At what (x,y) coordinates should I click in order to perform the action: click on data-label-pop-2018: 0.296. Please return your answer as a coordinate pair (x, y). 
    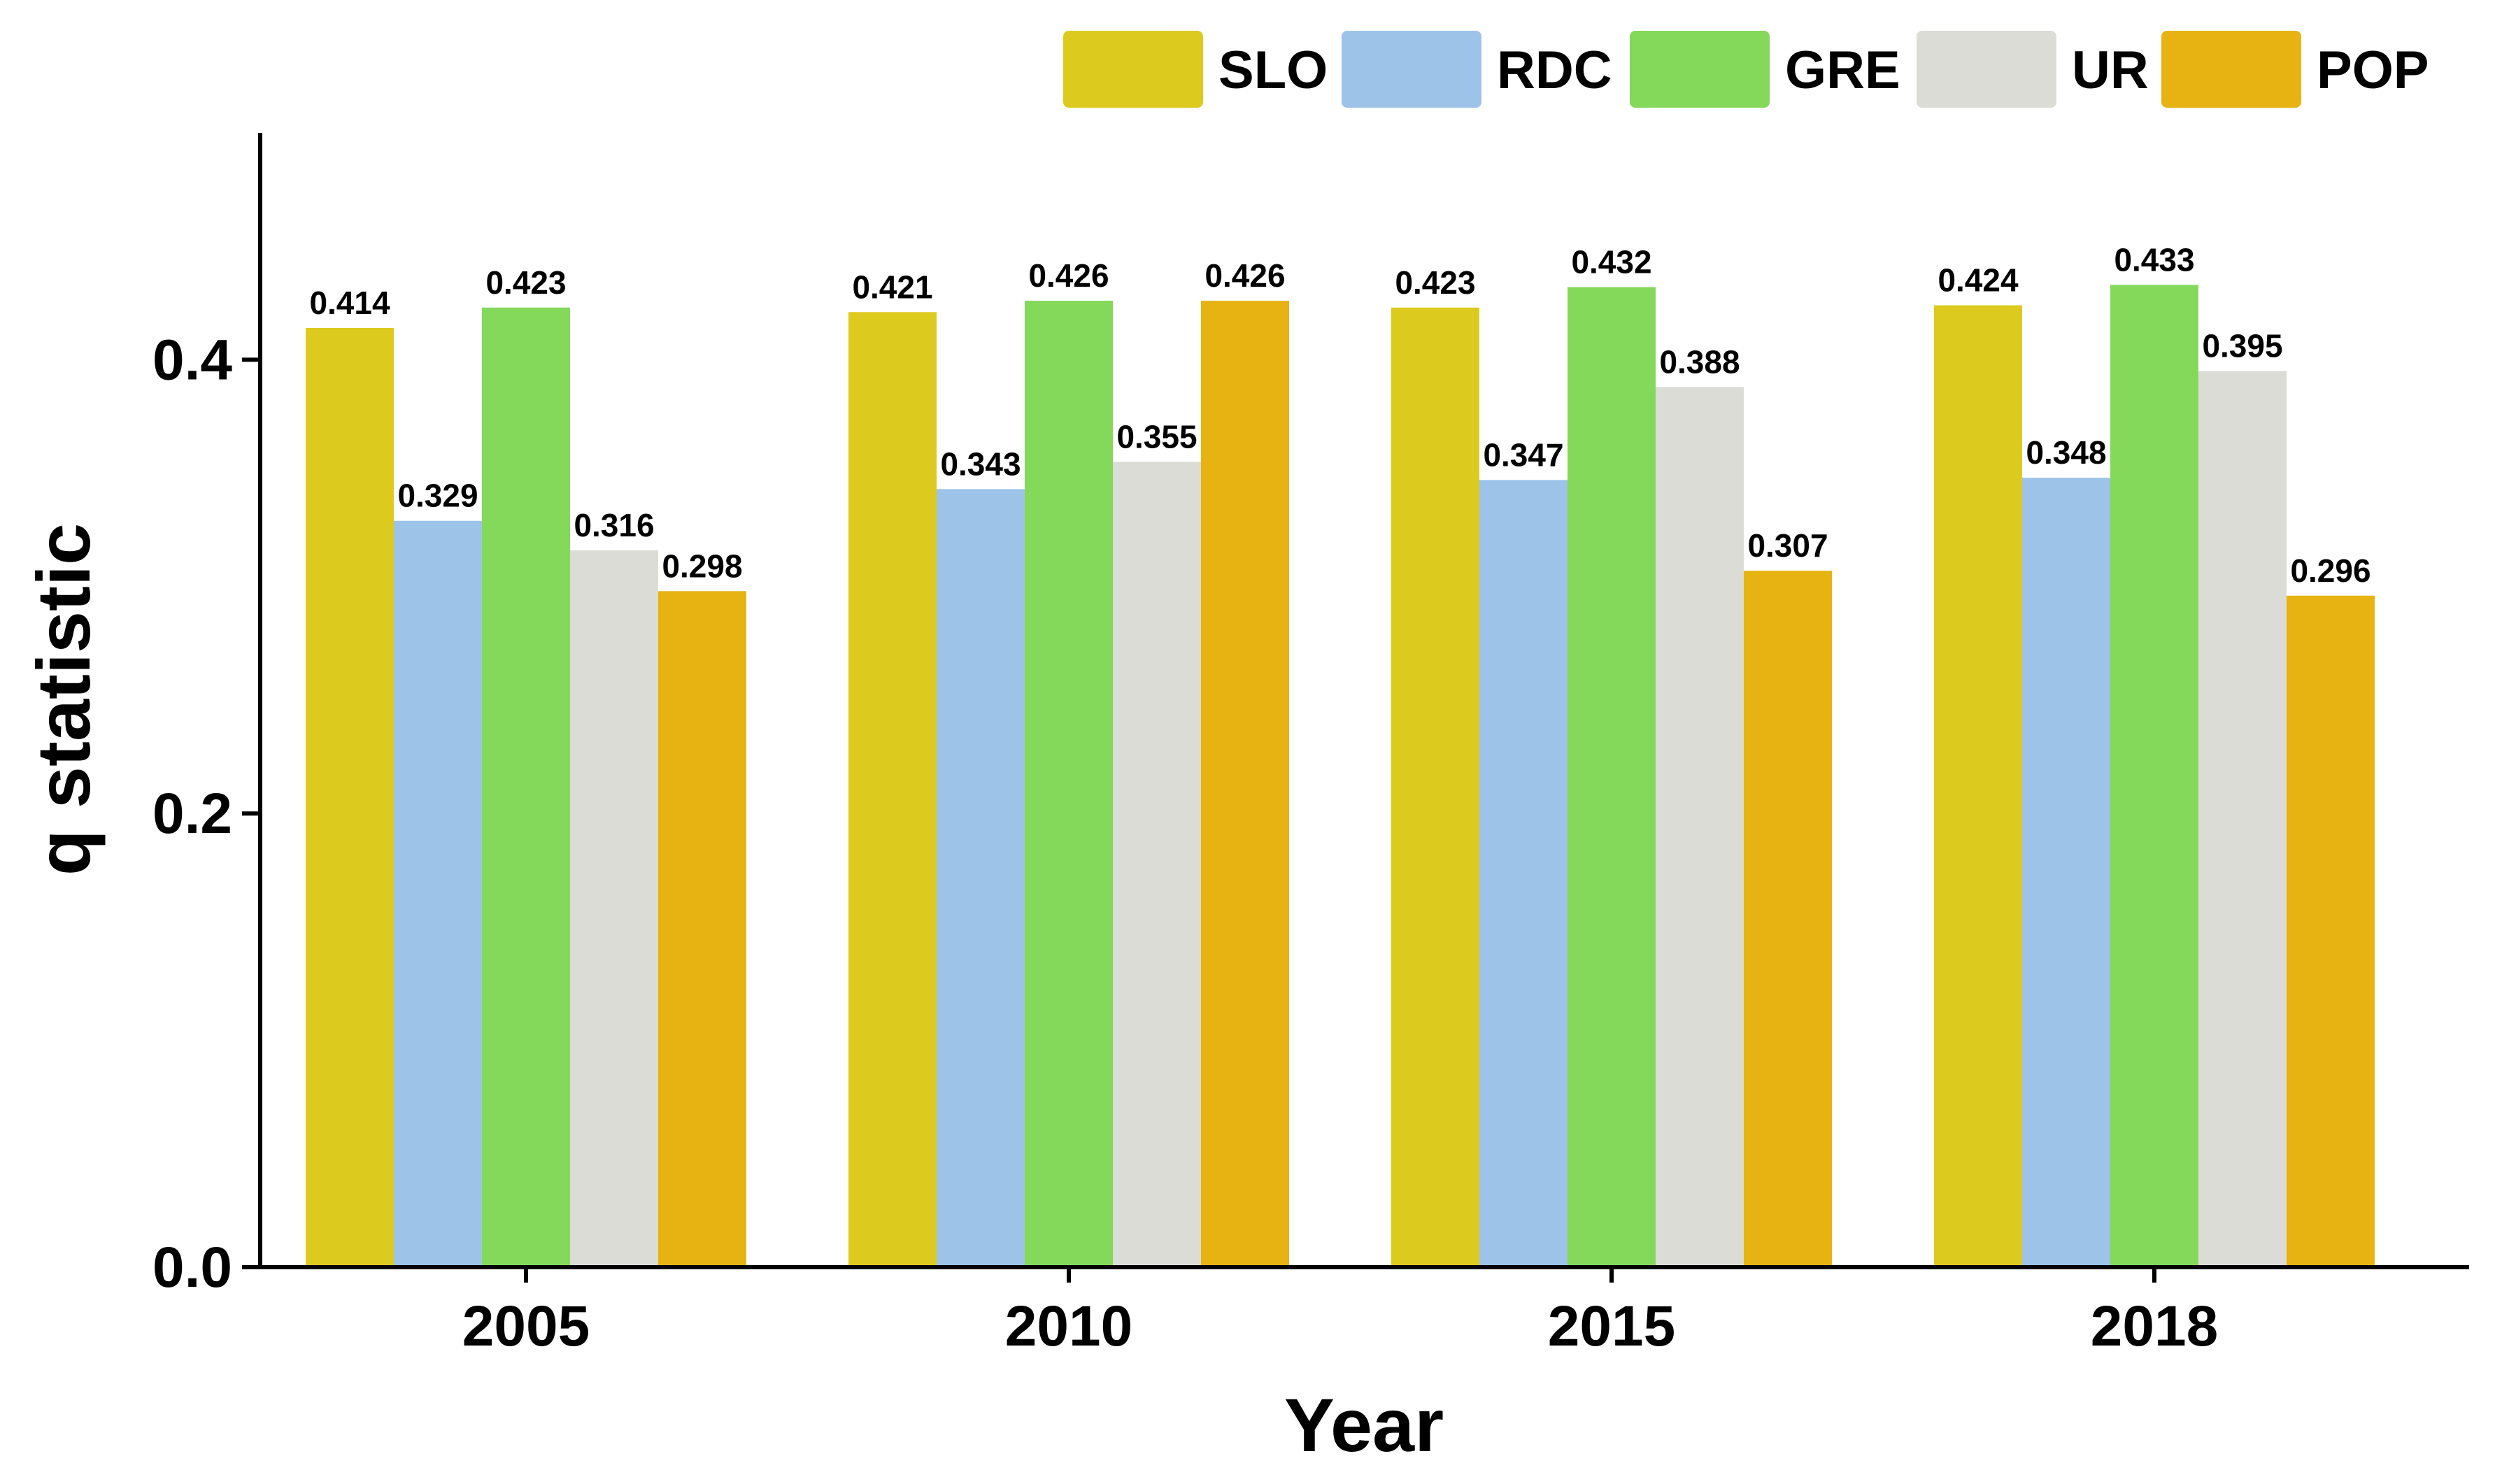
    Looking at the image, I should click on (2330, 570).